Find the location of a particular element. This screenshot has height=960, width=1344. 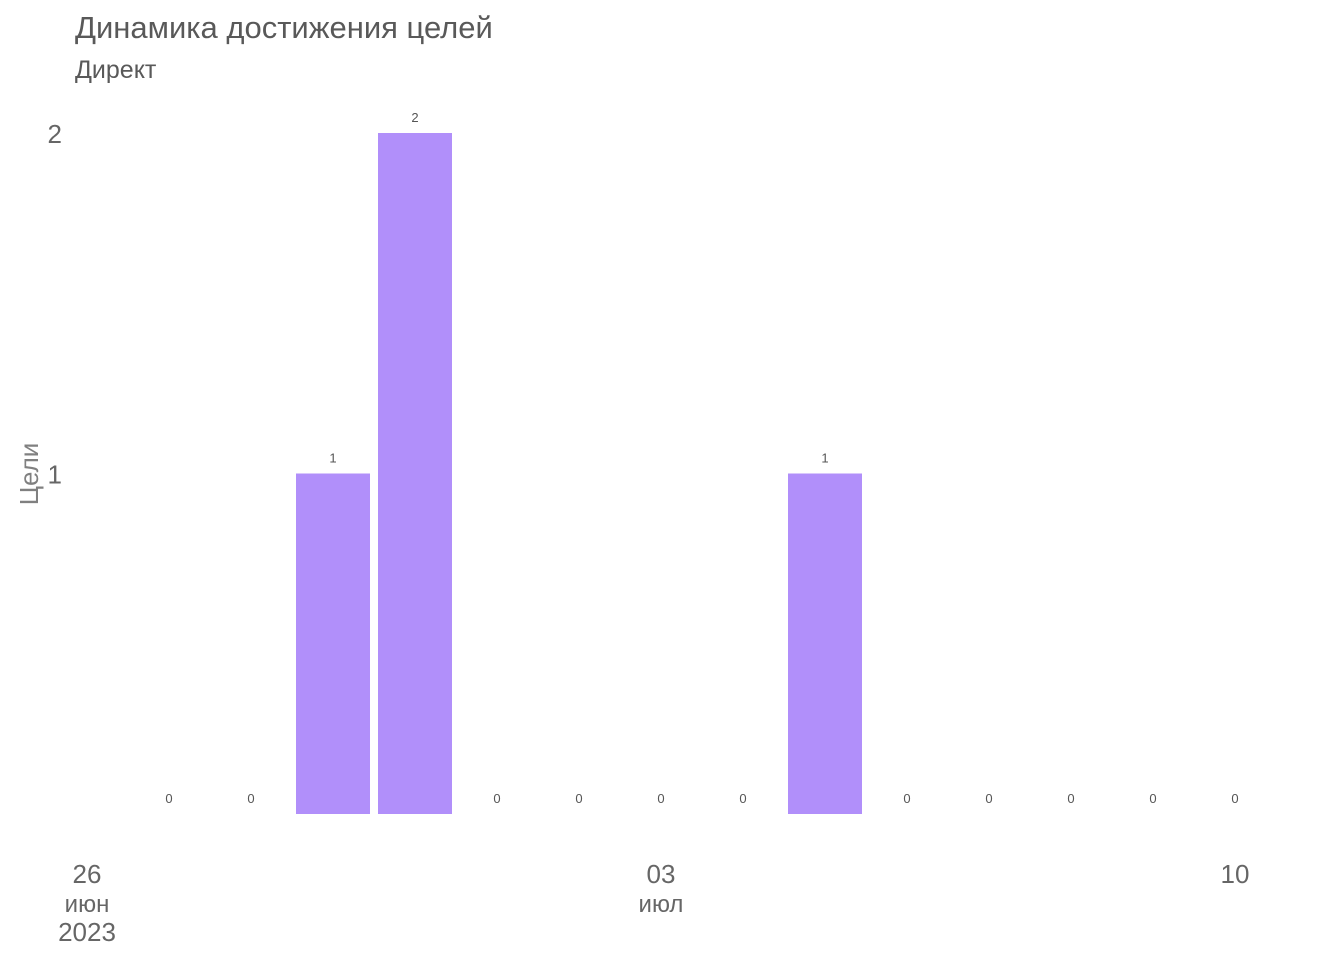

x-tick-day: 10 is located at coordinates (1235, 874).